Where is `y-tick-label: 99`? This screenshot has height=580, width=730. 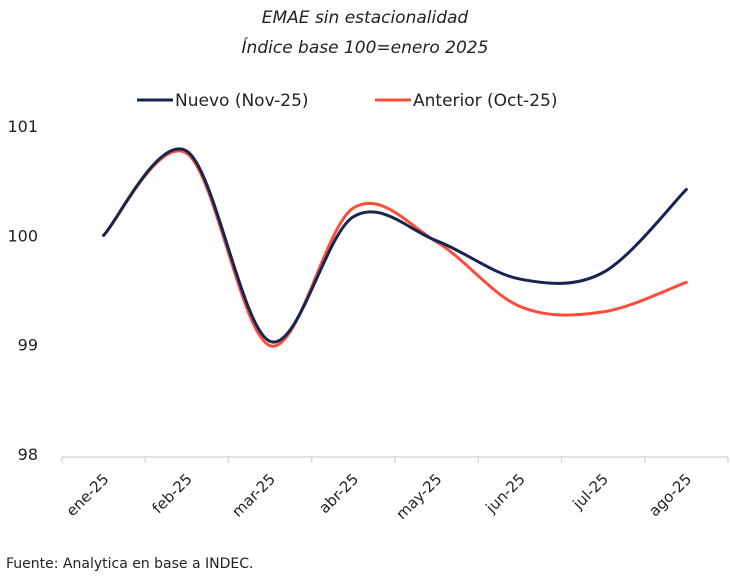
y-tick-label: 99 is located at coordinates (28, 345).